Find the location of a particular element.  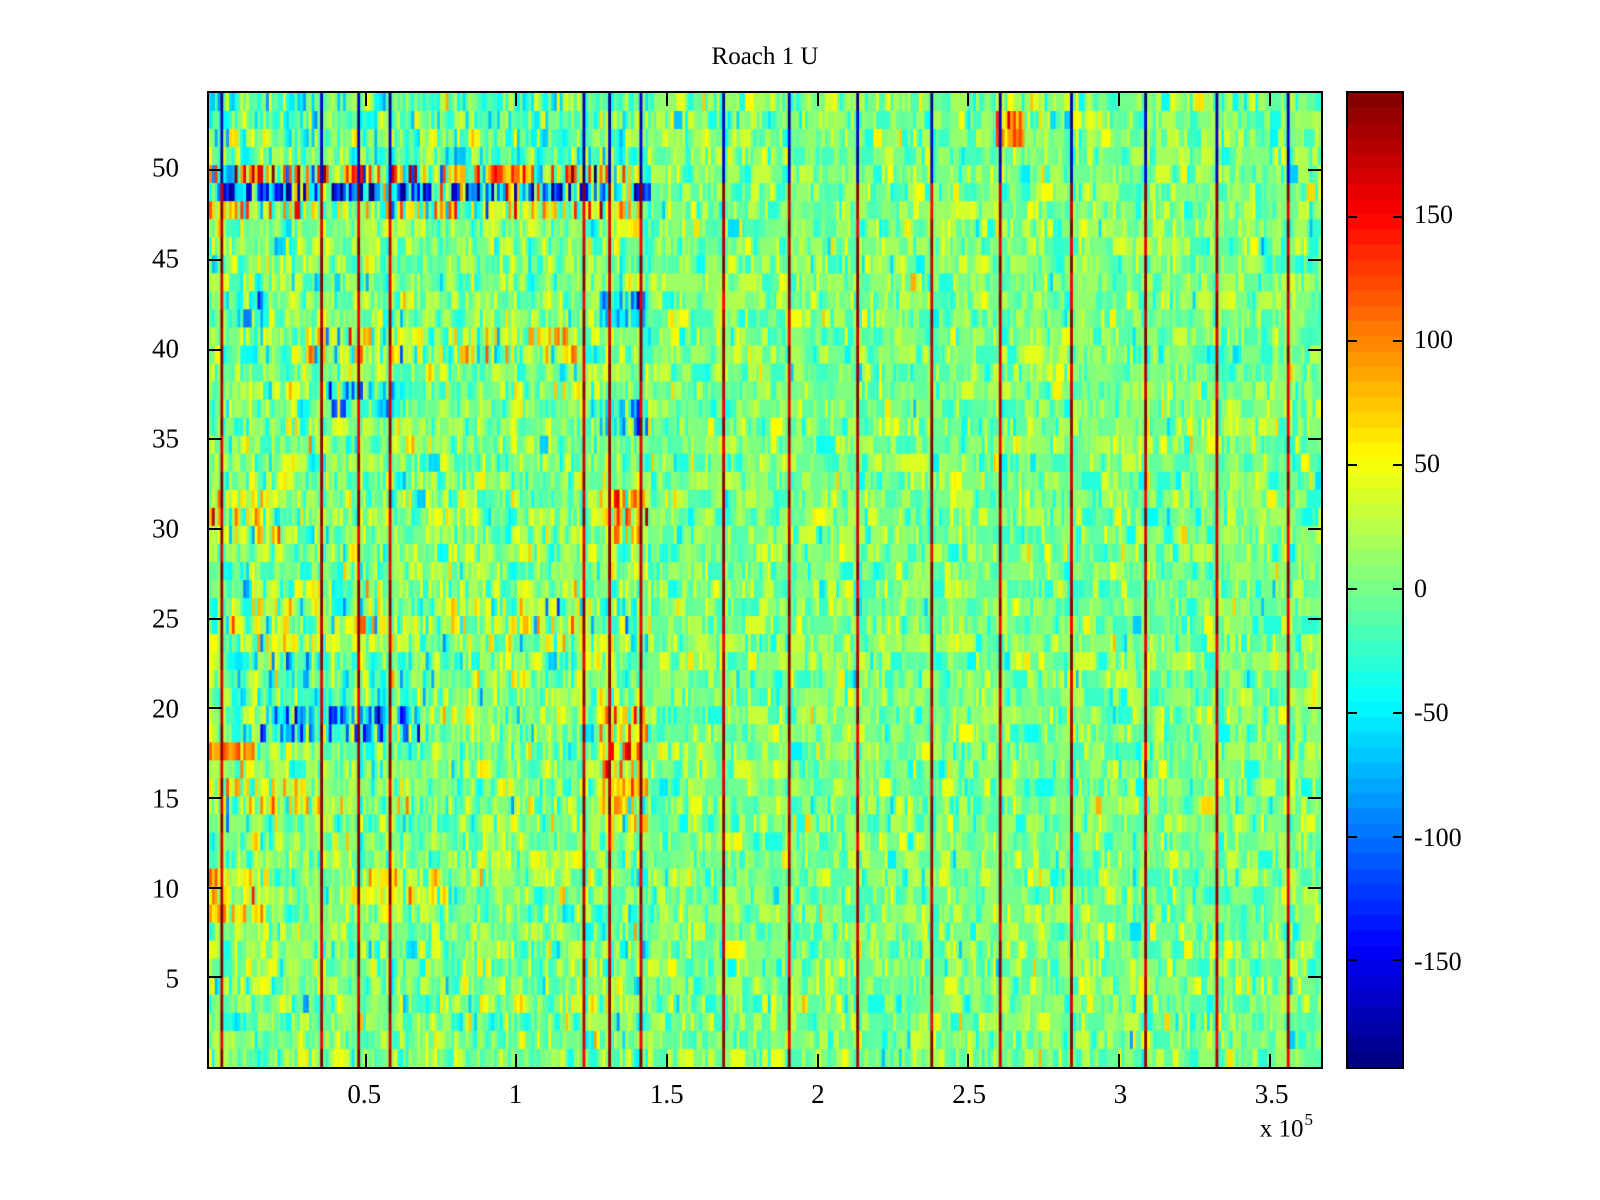

exponent-prefix: x 10 is located at coordinates (1281, 1129).